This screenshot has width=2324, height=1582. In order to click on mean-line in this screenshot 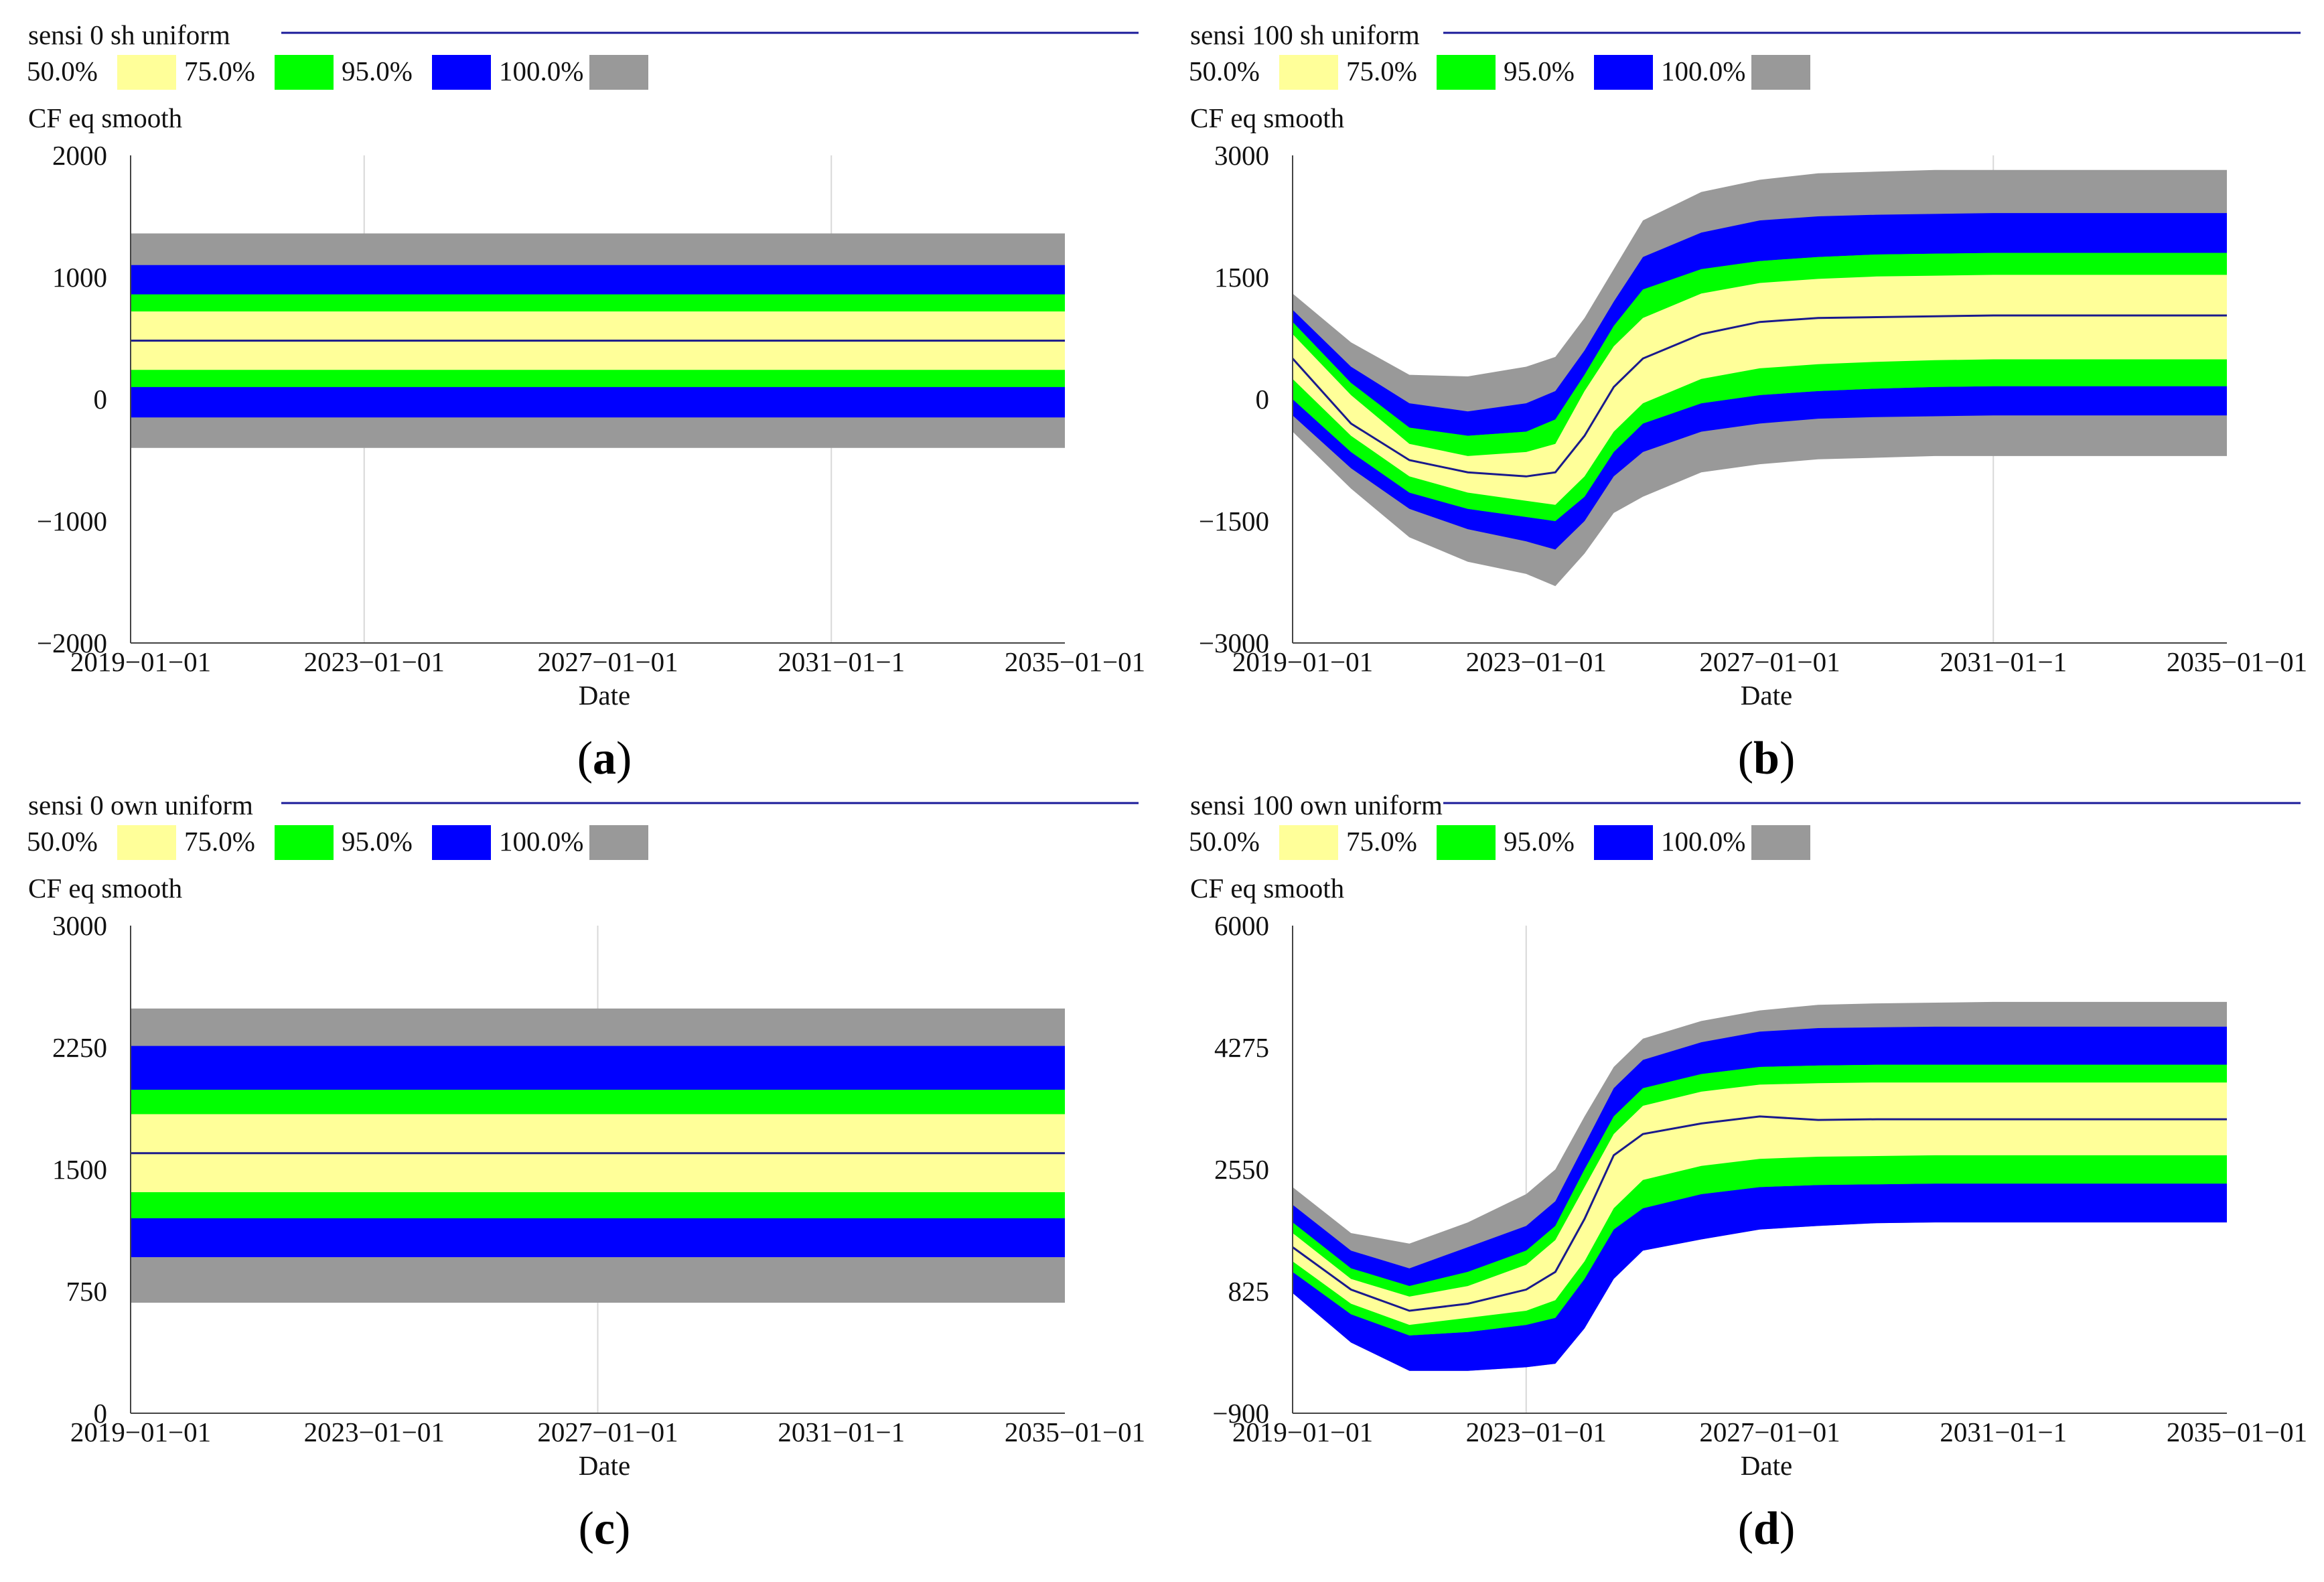, I will do `click(1759, 396)`.